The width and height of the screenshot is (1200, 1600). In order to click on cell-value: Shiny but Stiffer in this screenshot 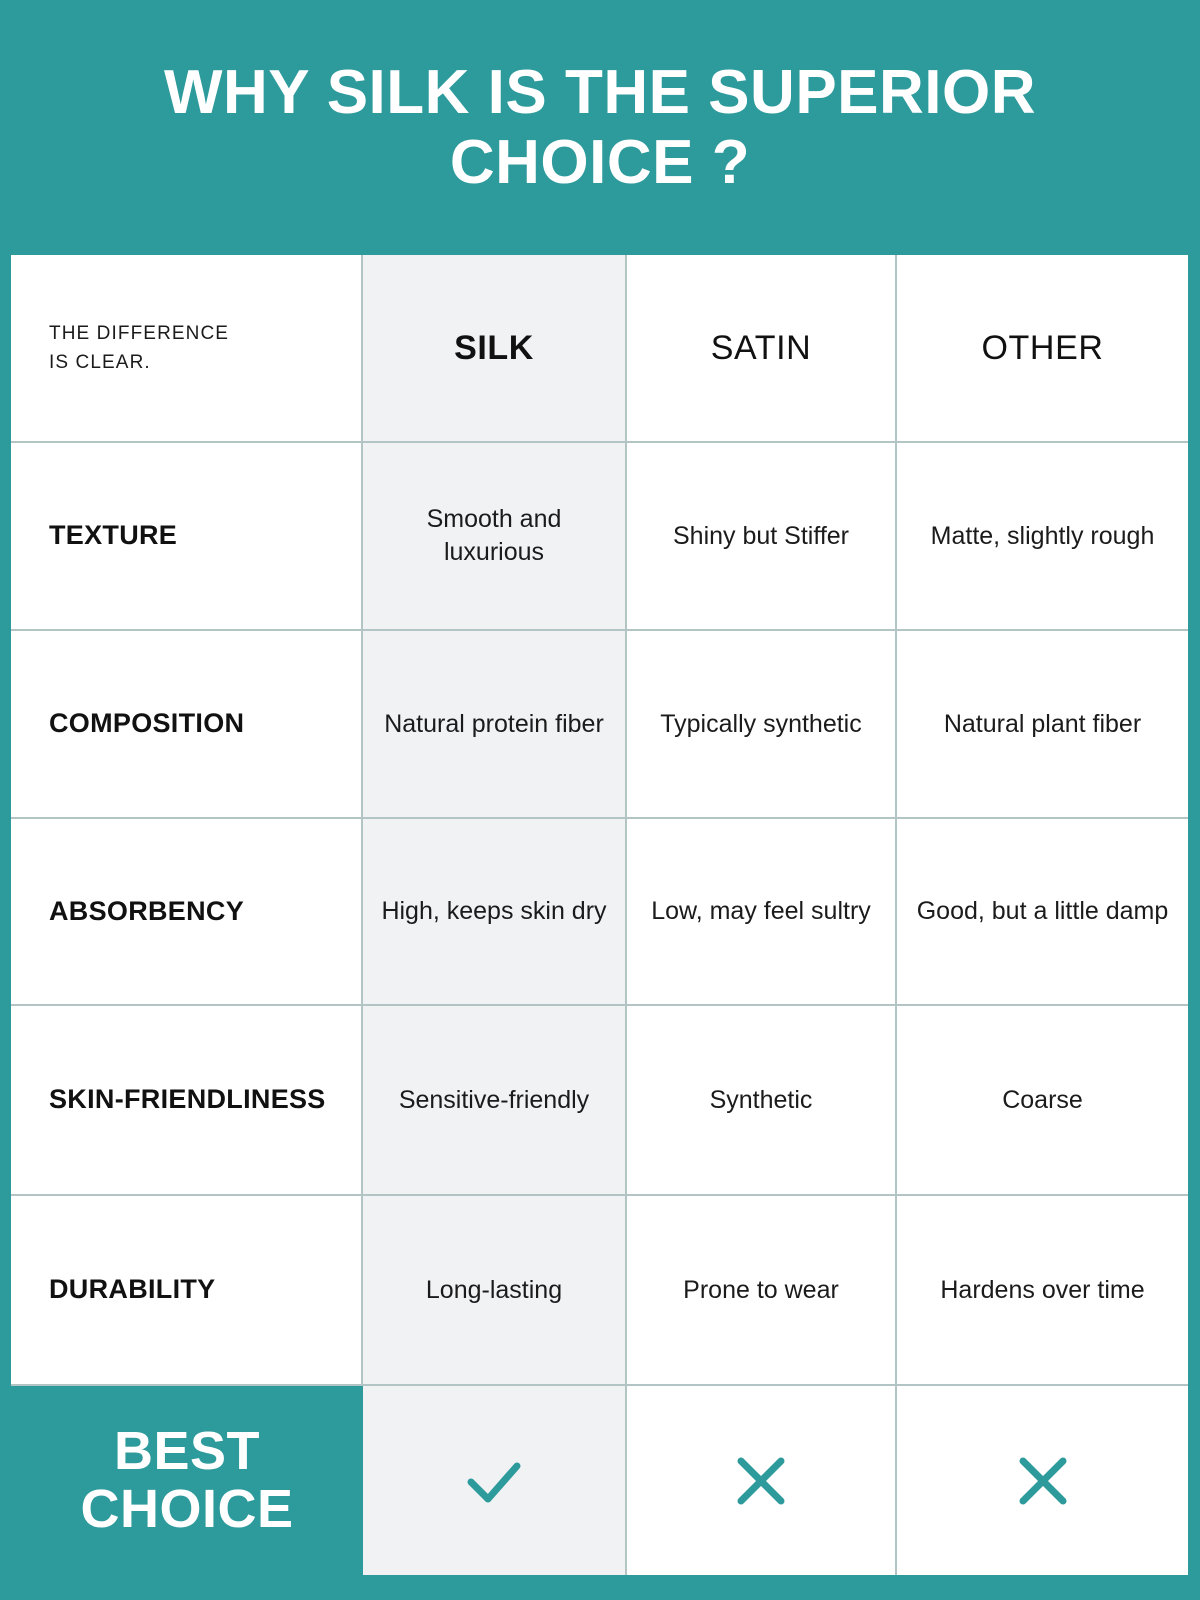, I will do `click(761, 535)`.